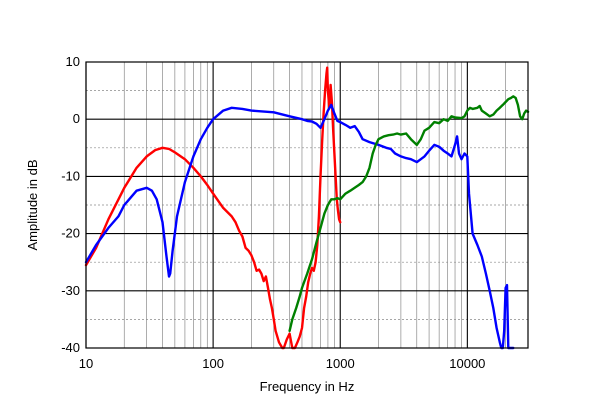  Describe the element at coordinates (86, 363) in the screenshot. I see `x-tick-label: 10` at that location.